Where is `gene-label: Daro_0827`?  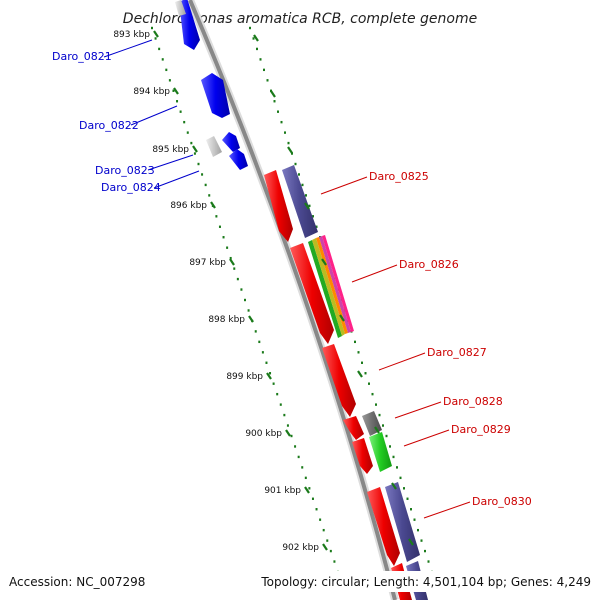 gene-label: Daro_0827 is located at coordinates (457, 352).